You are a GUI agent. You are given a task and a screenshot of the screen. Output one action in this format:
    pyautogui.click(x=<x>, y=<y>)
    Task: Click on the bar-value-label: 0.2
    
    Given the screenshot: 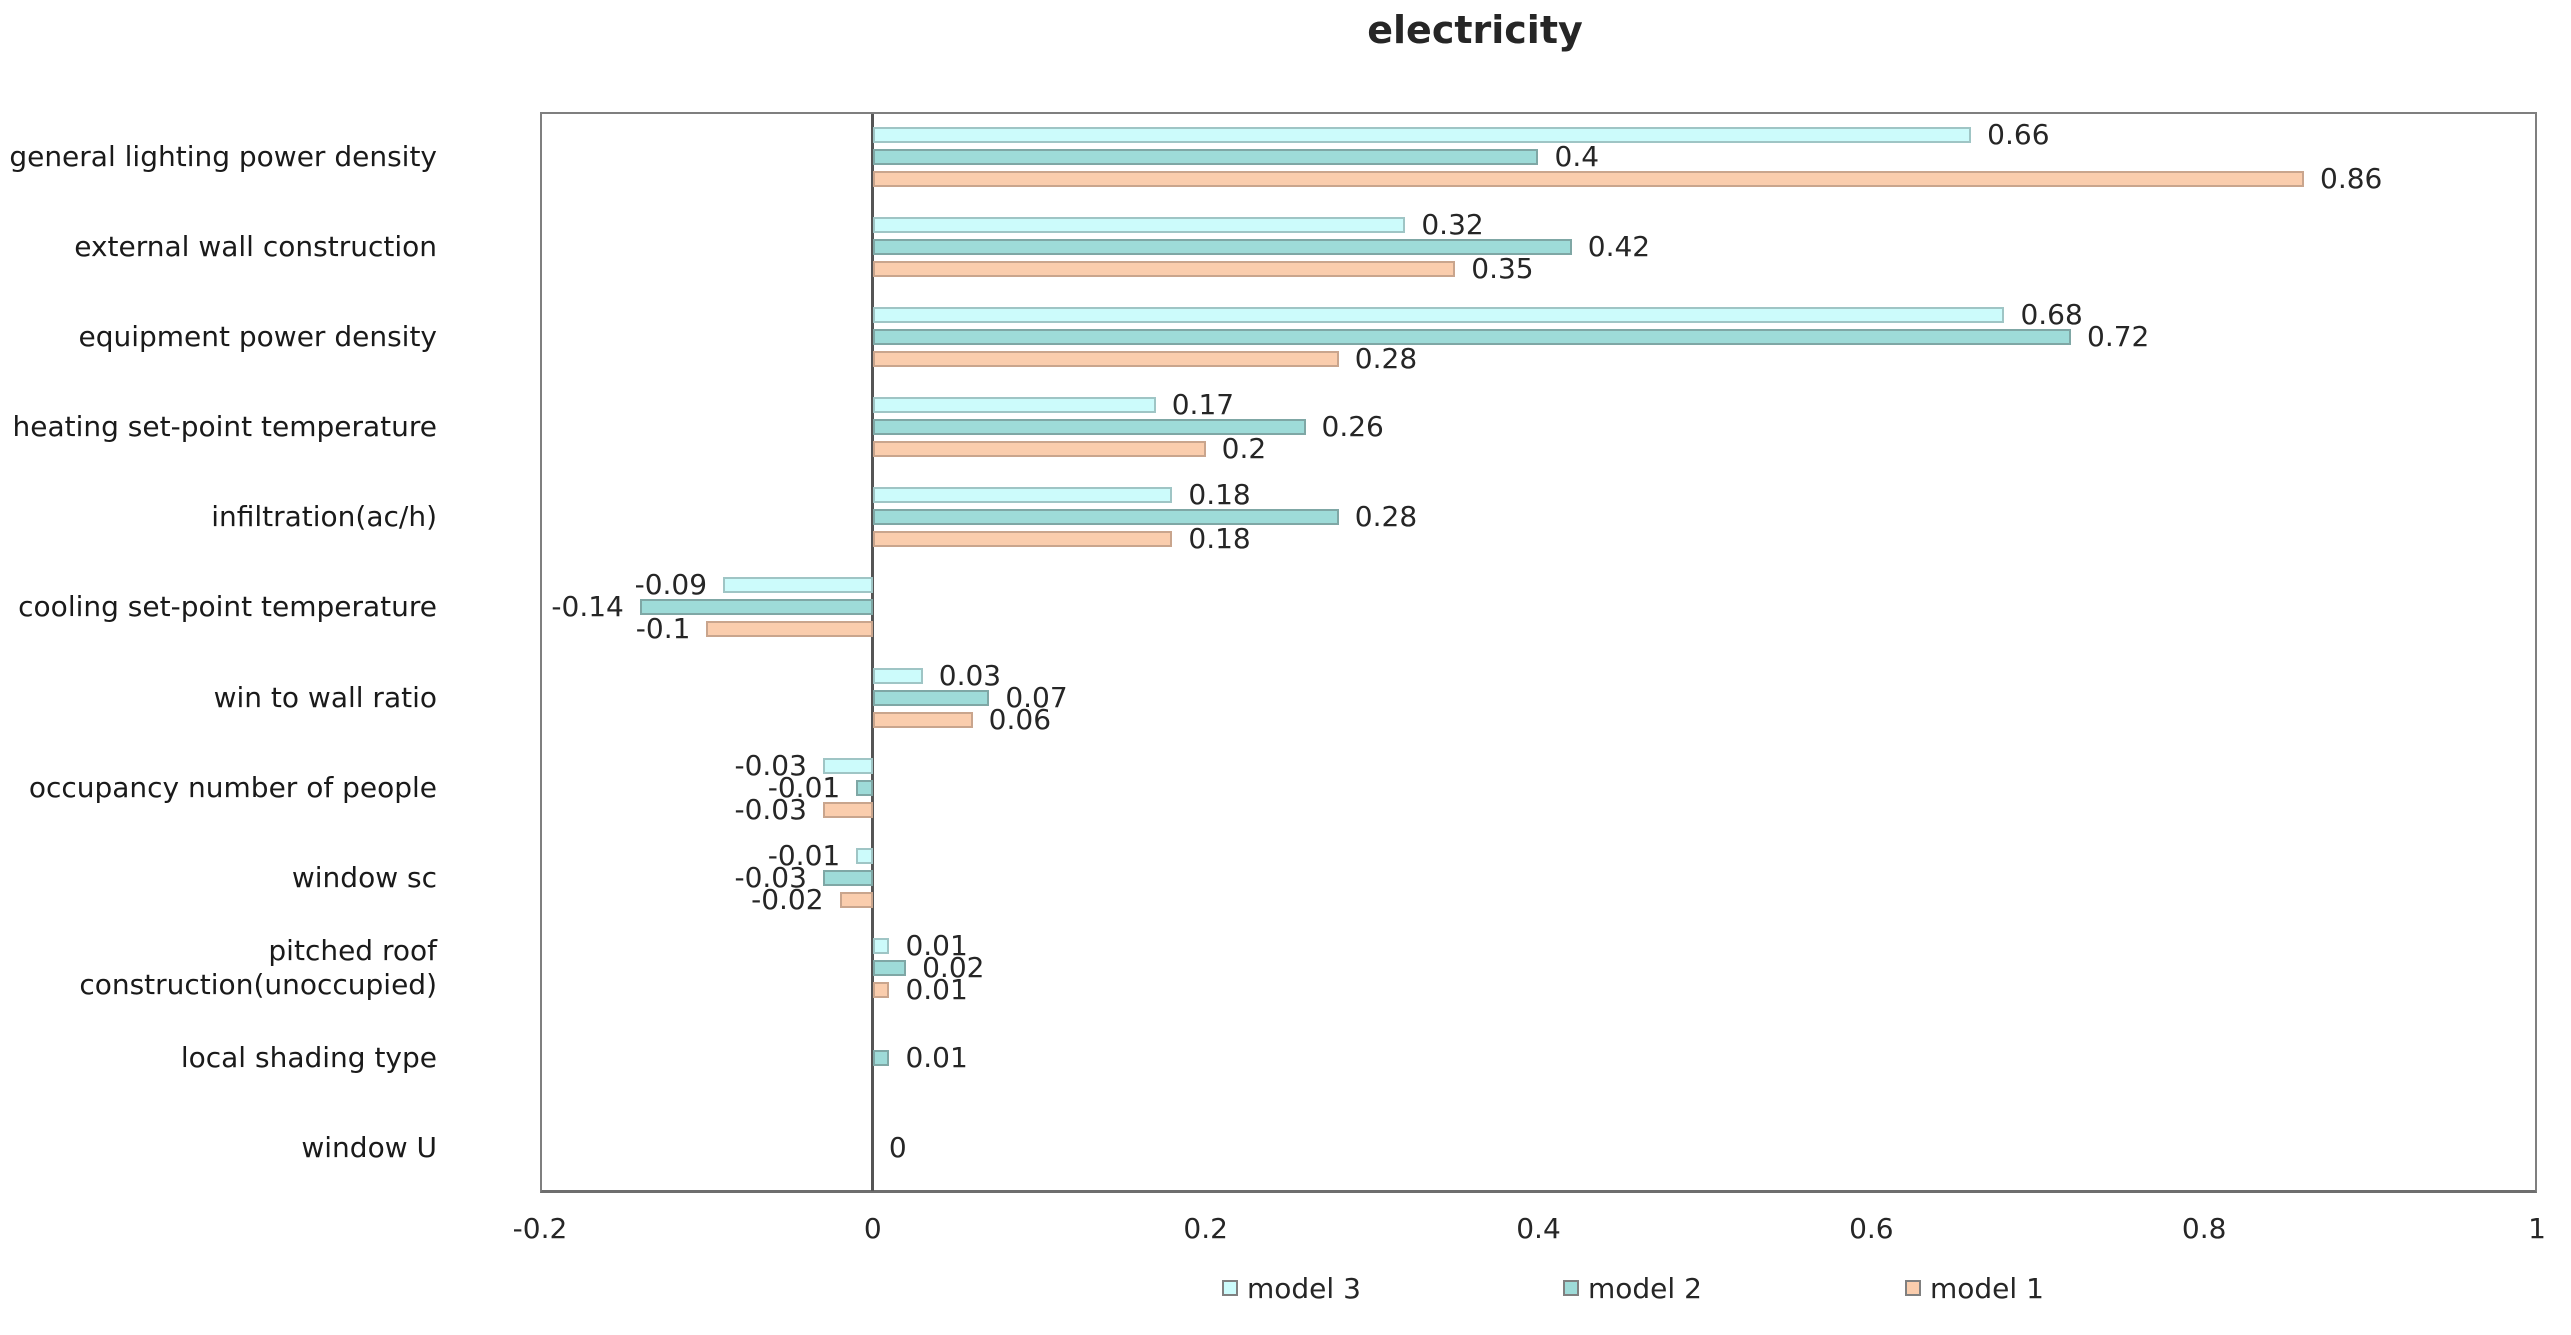 What is the action you would take?
    pyautogui.click(x=1244, y=449)
    